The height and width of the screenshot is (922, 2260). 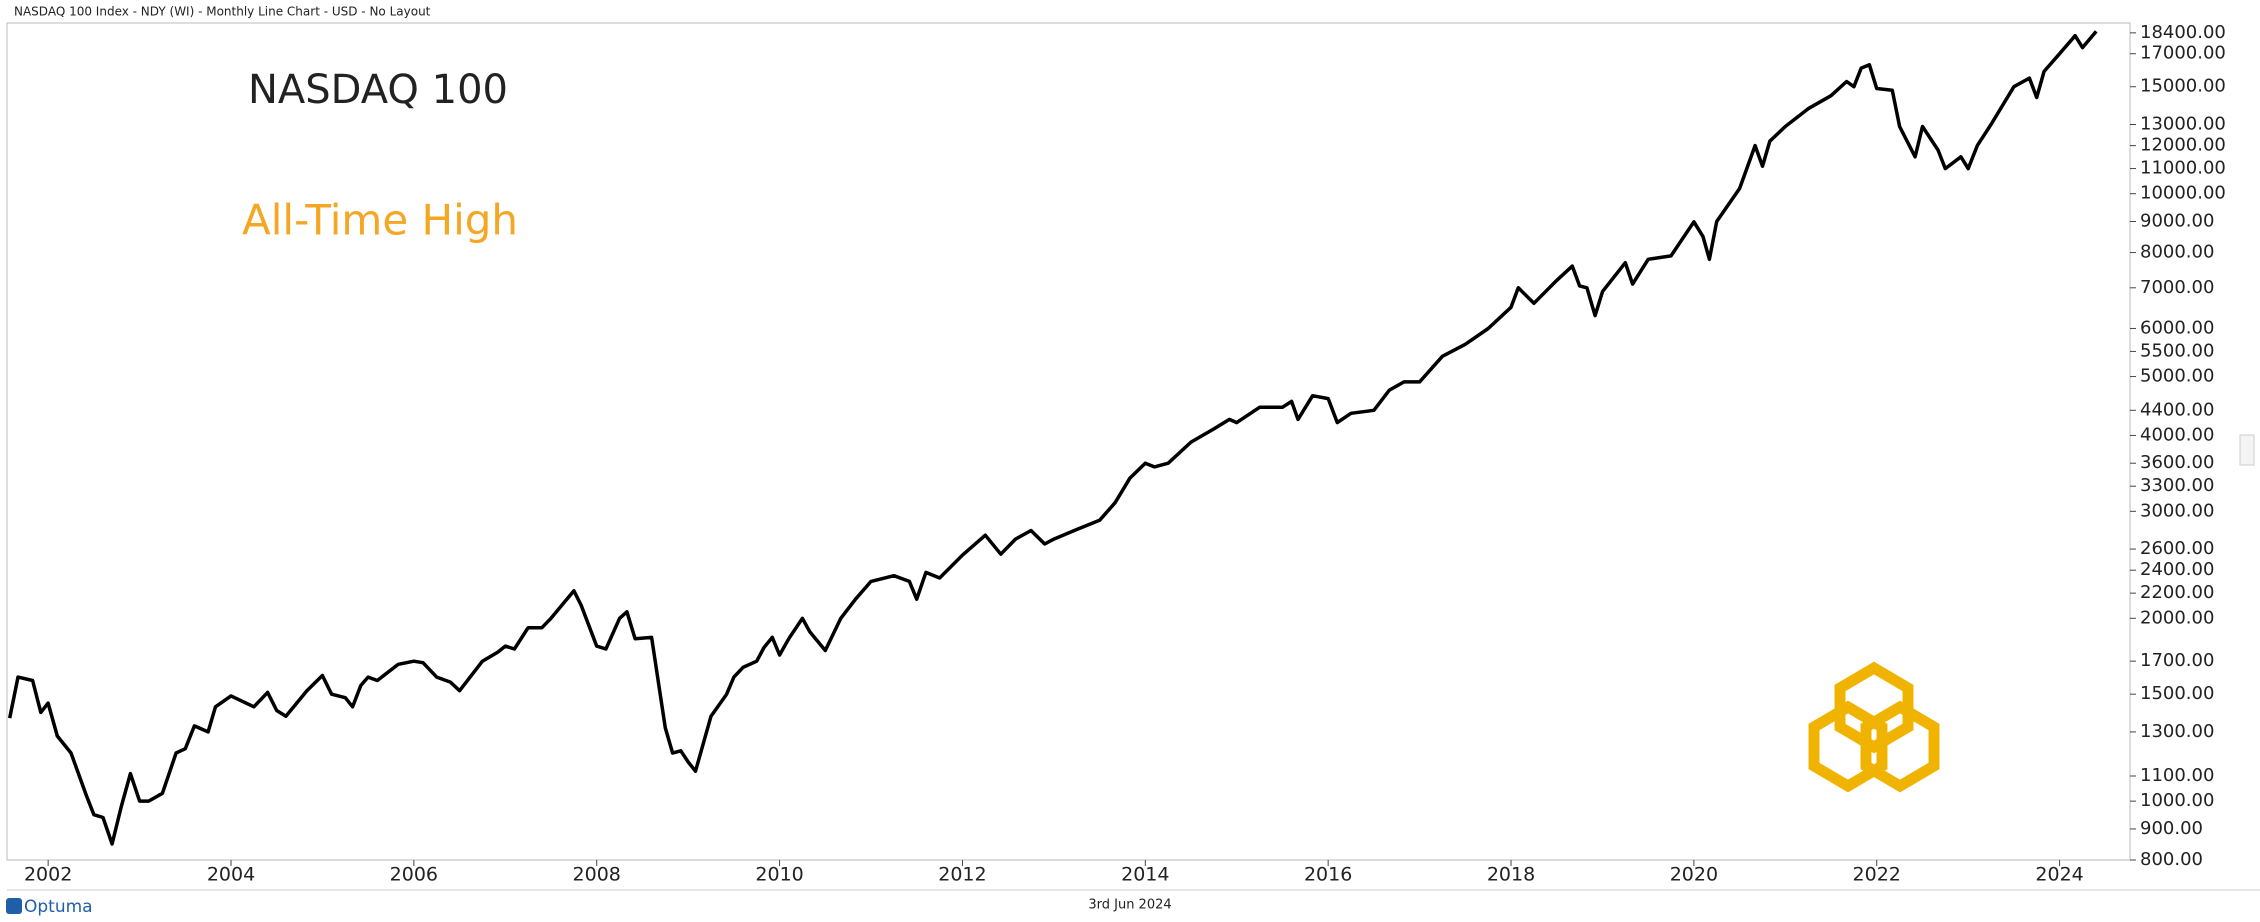 I want to click on y-tick-label: 2200.00, so click(x=2177, y=592).